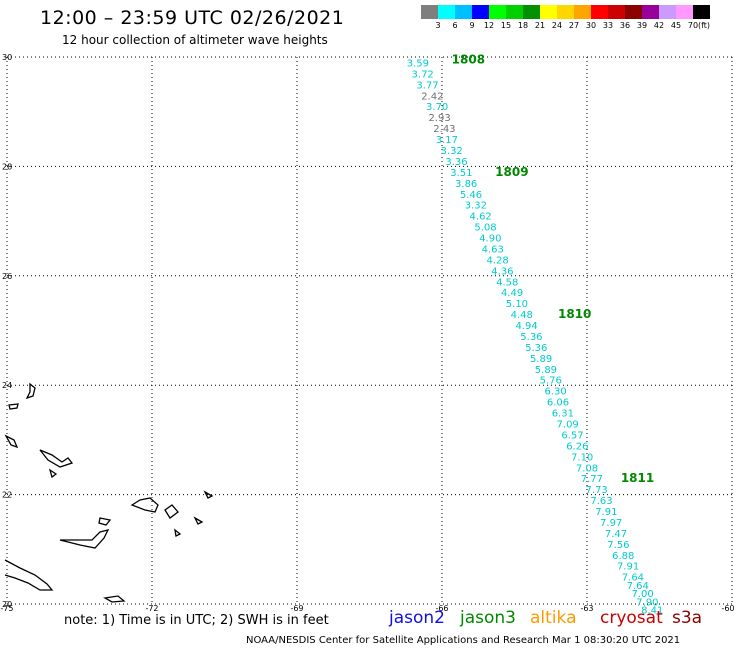  Describe the element at coordinates (676, 25) in the screenshot. I see `scale-label: 45` at that location.